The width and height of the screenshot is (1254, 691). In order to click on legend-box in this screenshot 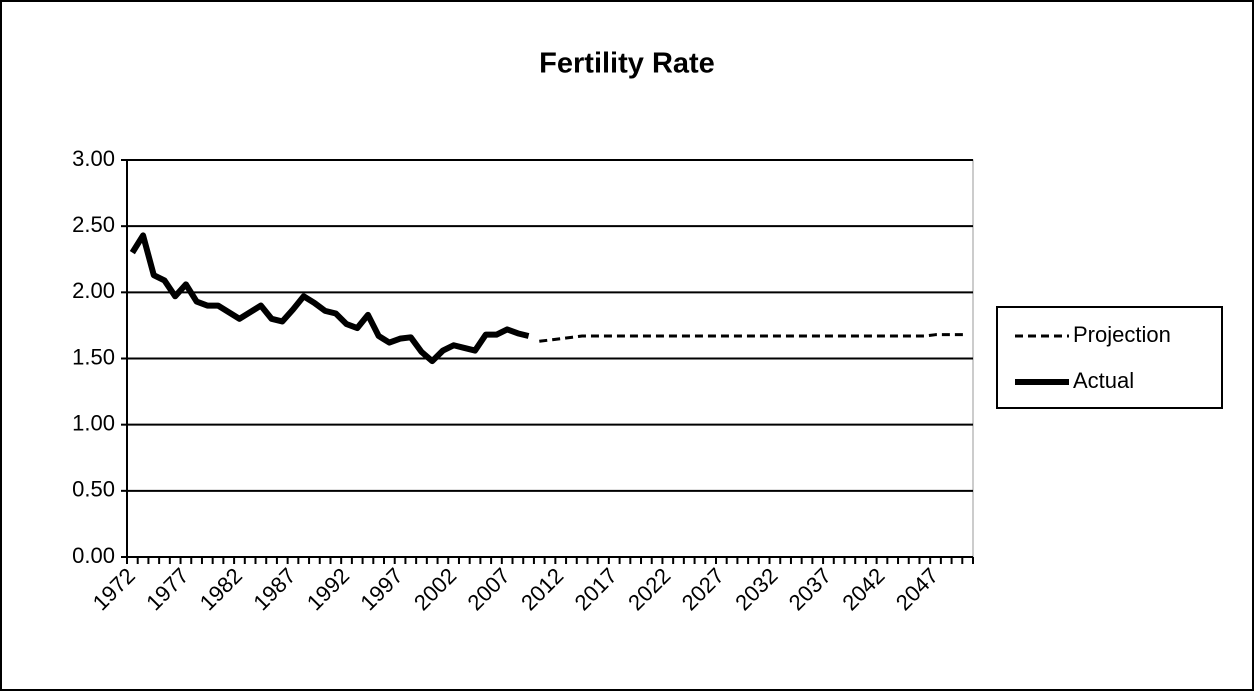, I will do `click(1109, 357)`.